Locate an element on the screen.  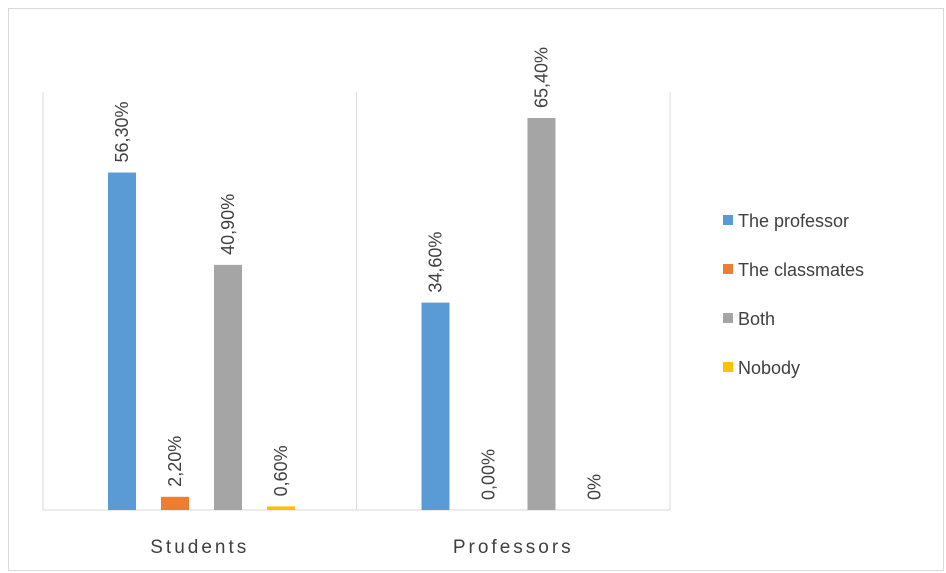
legend-label-the-professor: The professor is located at coordinates (793, 221).